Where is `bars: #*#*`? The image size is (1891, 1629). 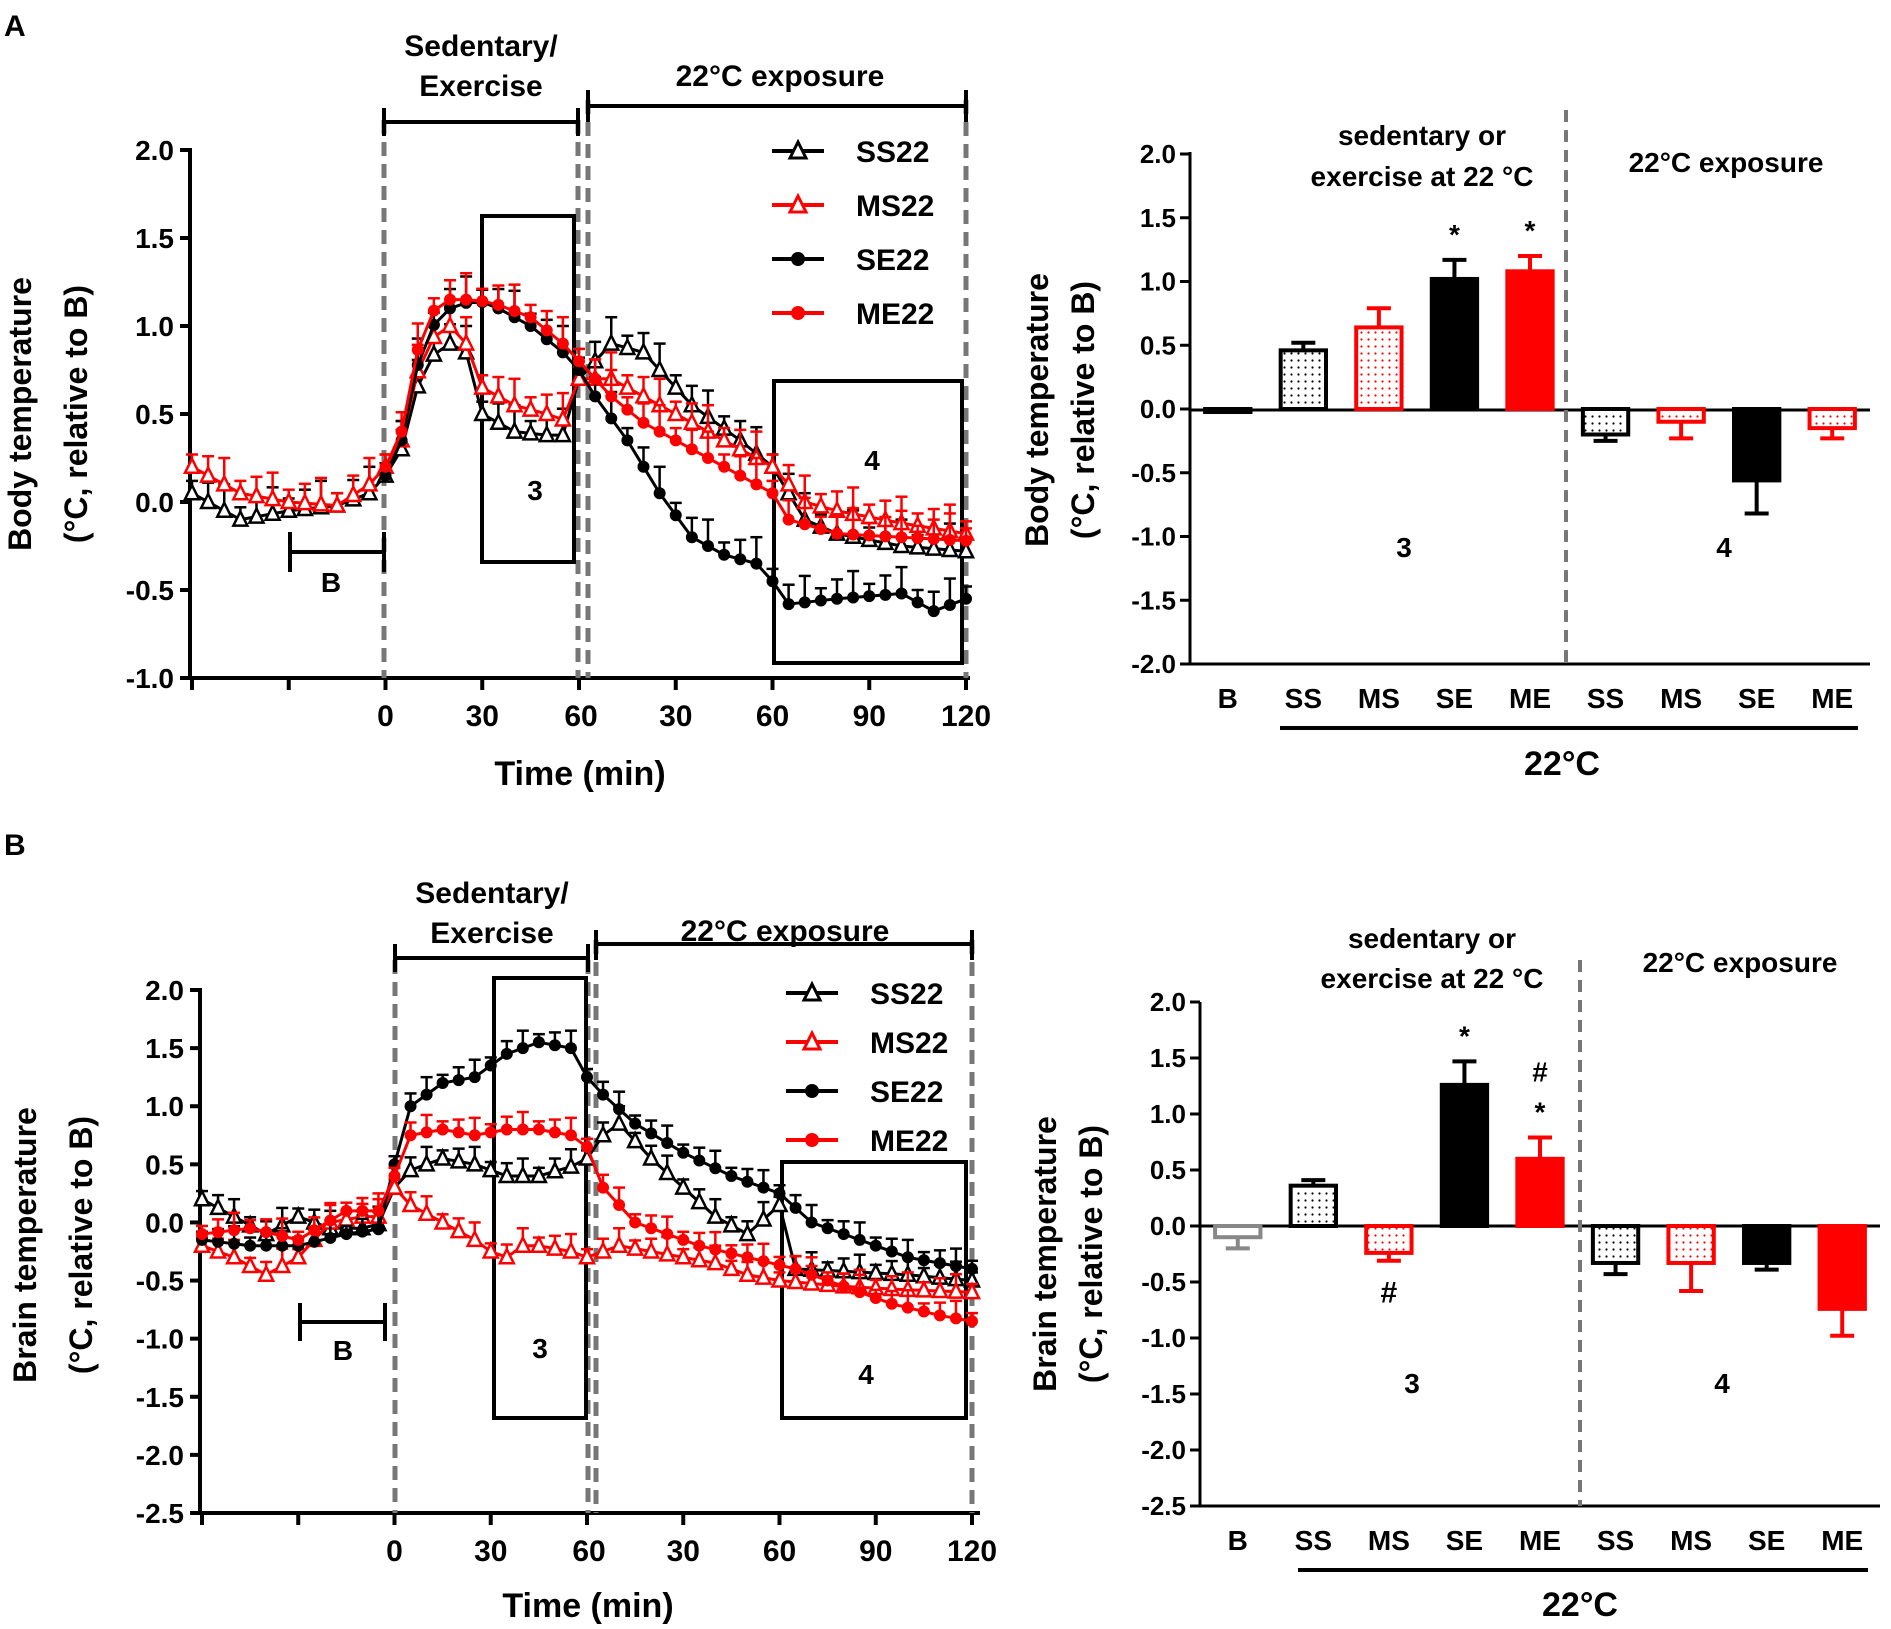 bars: #*#* is located at coordinates (1540, 1179).